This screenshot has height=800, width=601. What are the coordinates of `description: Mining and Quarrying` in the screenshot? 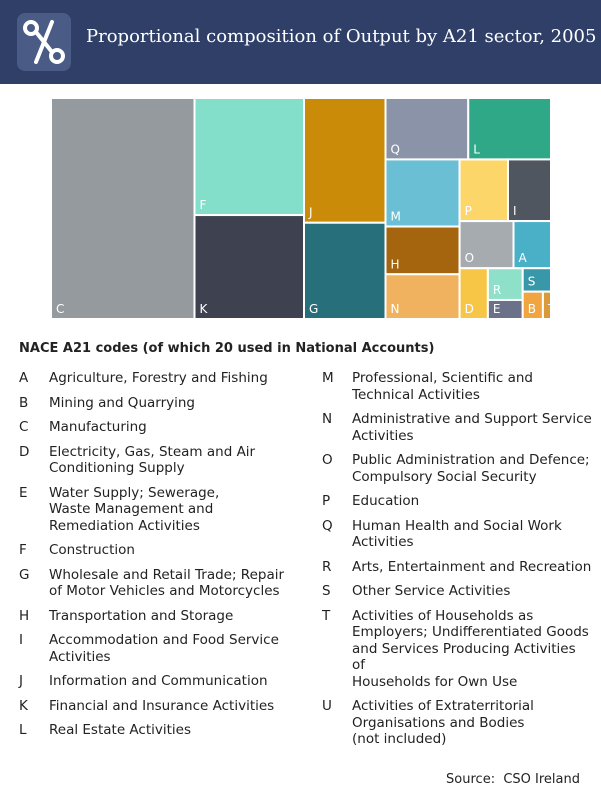 It's located at (122, 402).